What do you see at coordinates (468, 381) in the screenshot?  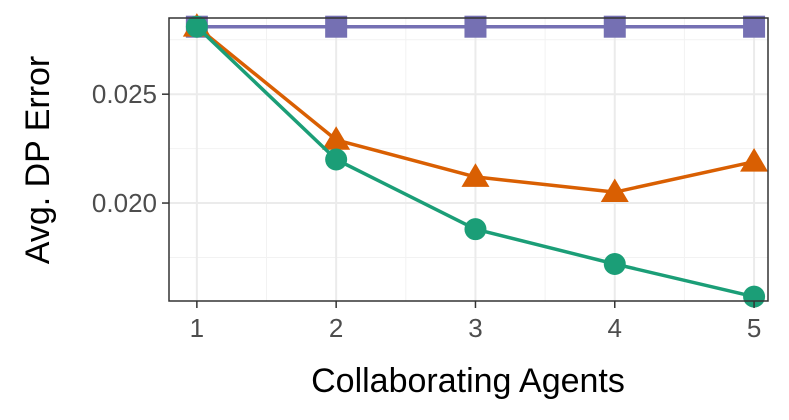 I see `x-axis-title: Collaborating Agents` at bounding box center [468, 381].